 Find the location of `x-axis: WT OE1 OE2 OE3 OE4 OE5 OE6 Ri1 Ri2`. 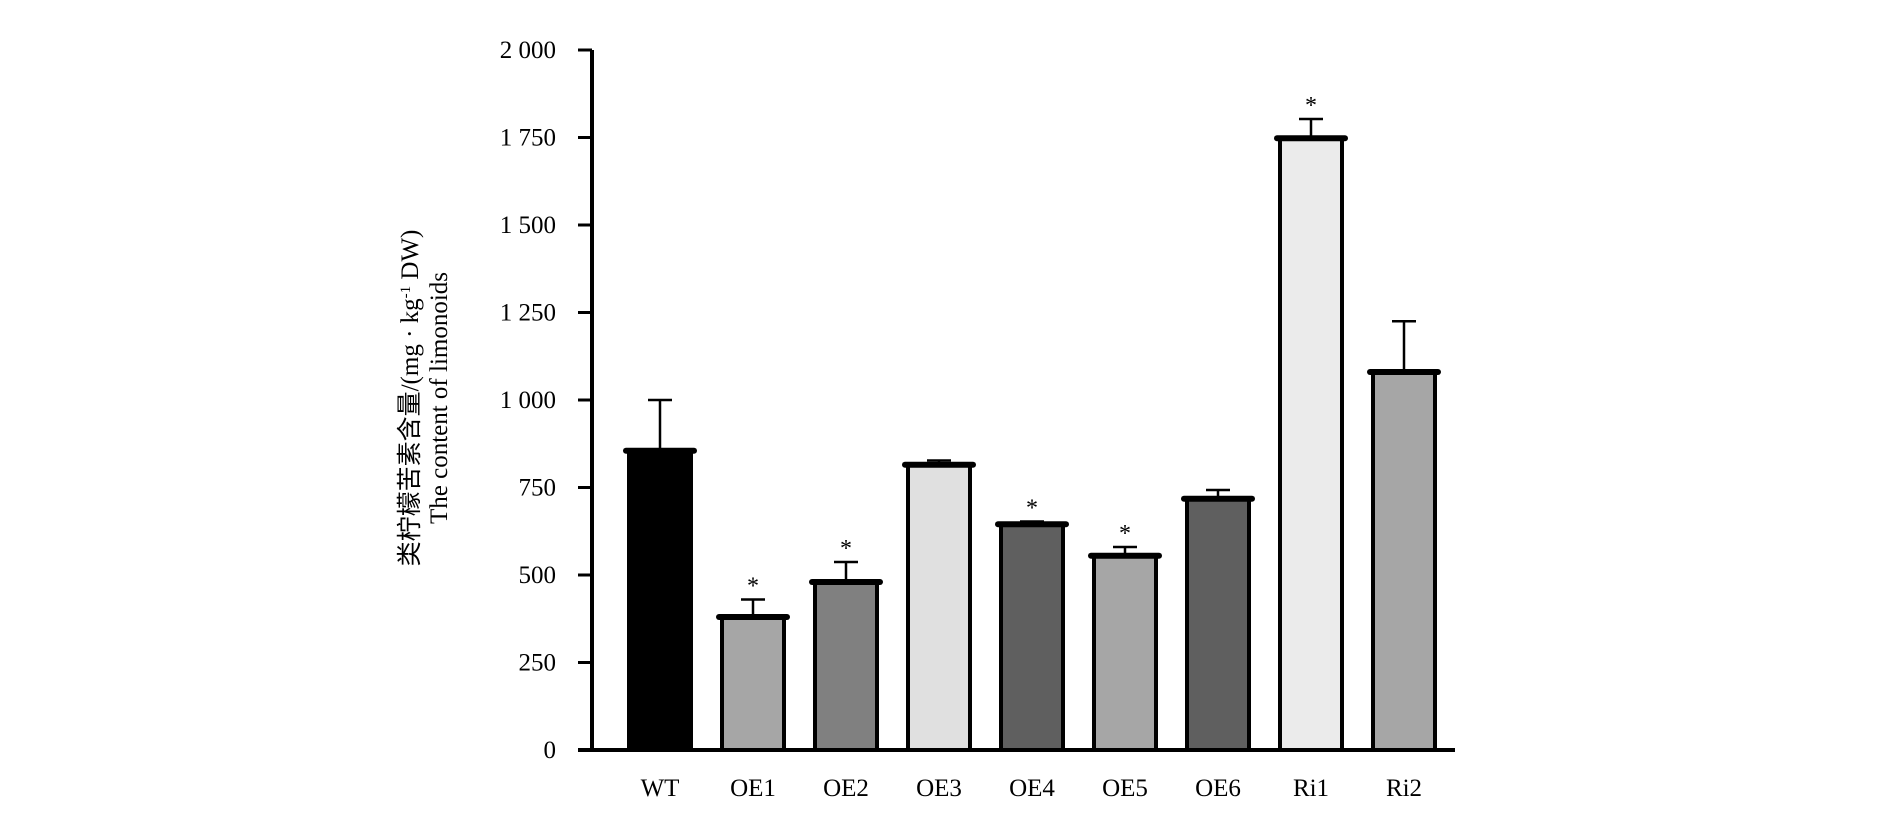

x-axis: WT OE1 OE2 OE3 OE4 OE5 OE6 Ri1 Ri2 is located at coordinates (1016, 775).